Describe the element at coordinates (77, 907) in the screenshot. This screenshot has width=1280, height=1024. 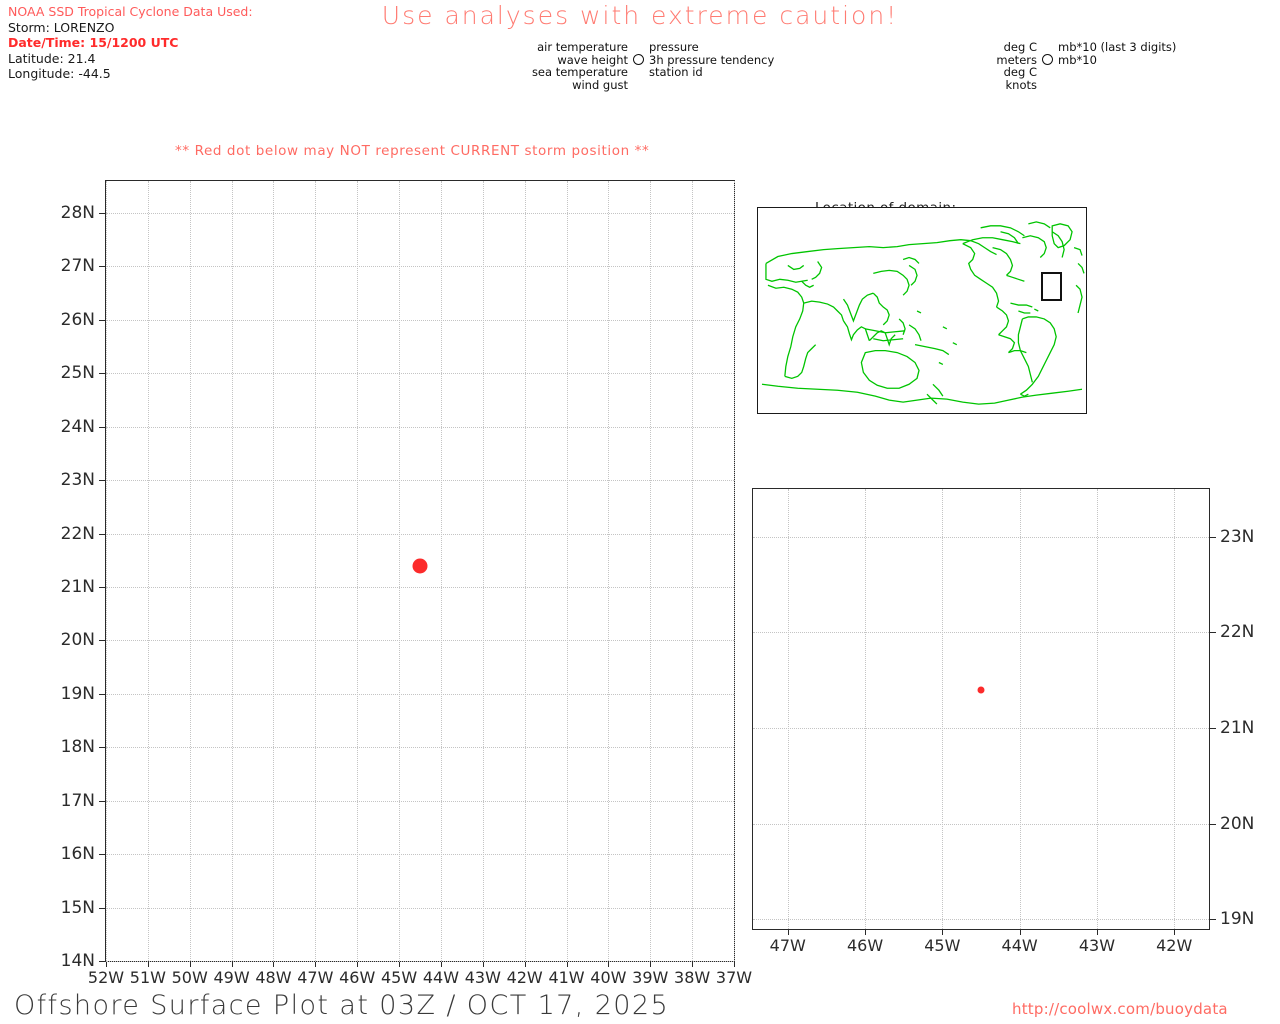
I see `axis-label-y: 15N` at that location.